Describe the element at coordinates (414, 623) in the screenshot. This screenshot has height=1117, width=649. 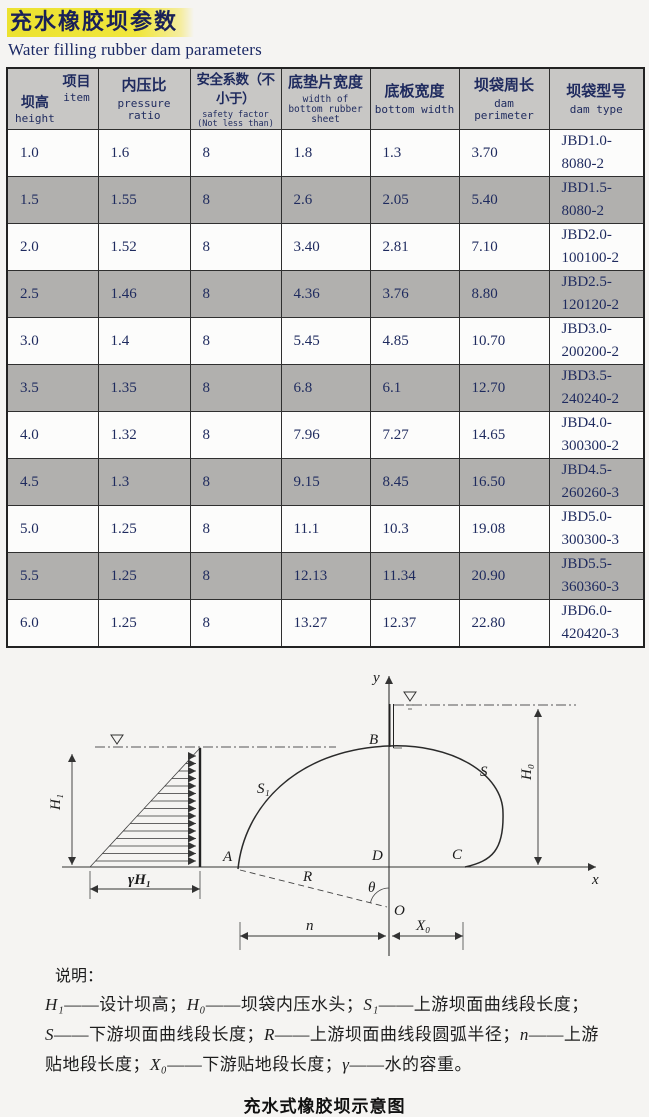
I see `table-cell: 12.37` at that location.